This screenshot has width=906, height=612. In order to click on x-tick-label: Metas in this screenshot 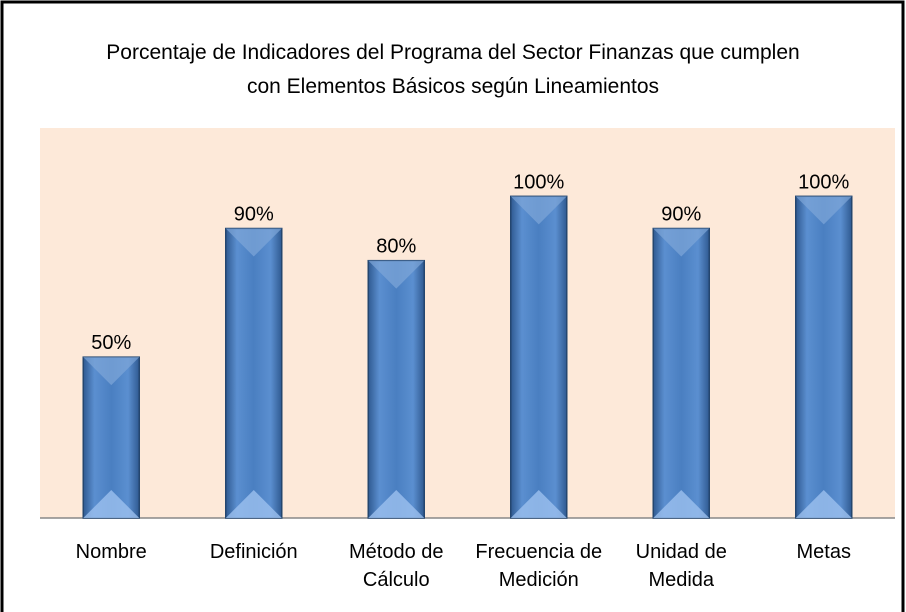, I will do `click(823, 552)`.